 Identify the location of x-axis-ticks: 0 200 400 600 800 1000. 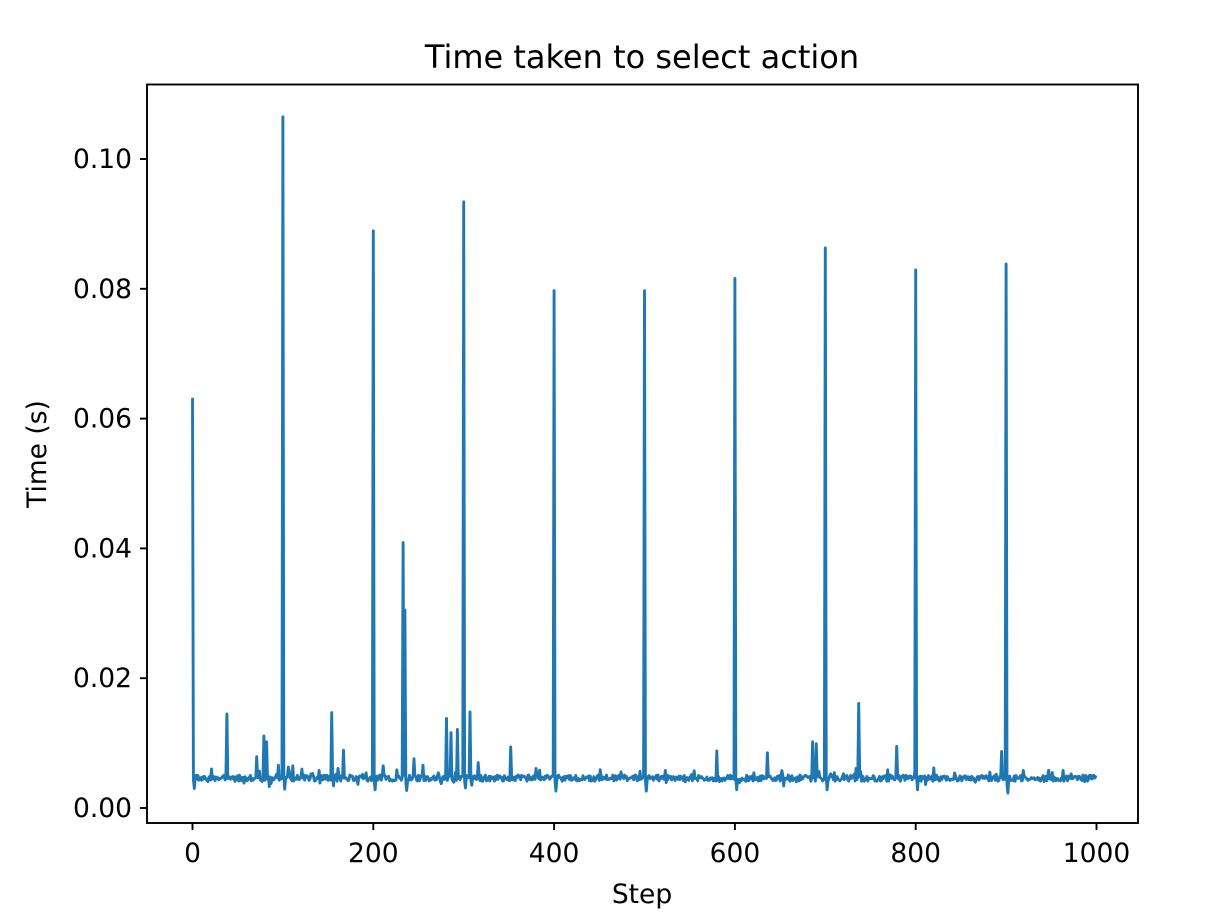
(657, 846).